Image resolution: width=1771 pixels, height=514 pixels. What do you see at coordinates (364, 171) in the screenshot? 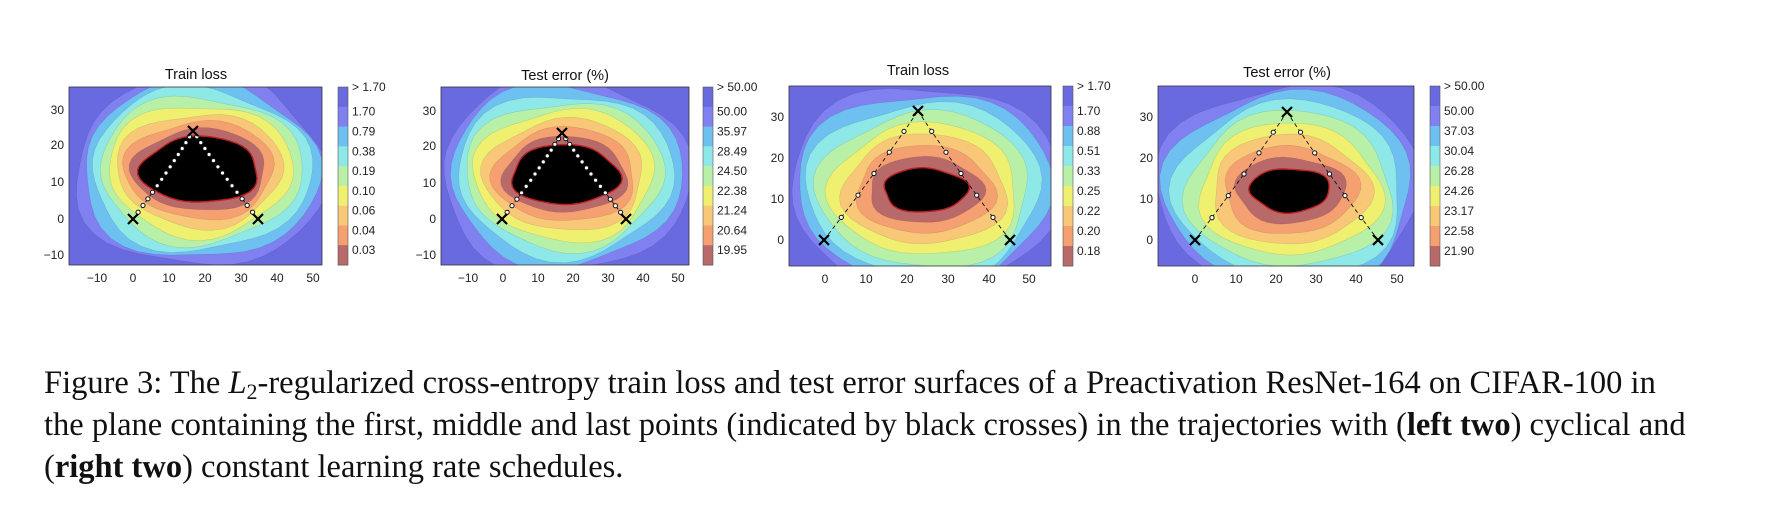
I see `colorbar-label: 0.19` at bounding box center [364, 171].